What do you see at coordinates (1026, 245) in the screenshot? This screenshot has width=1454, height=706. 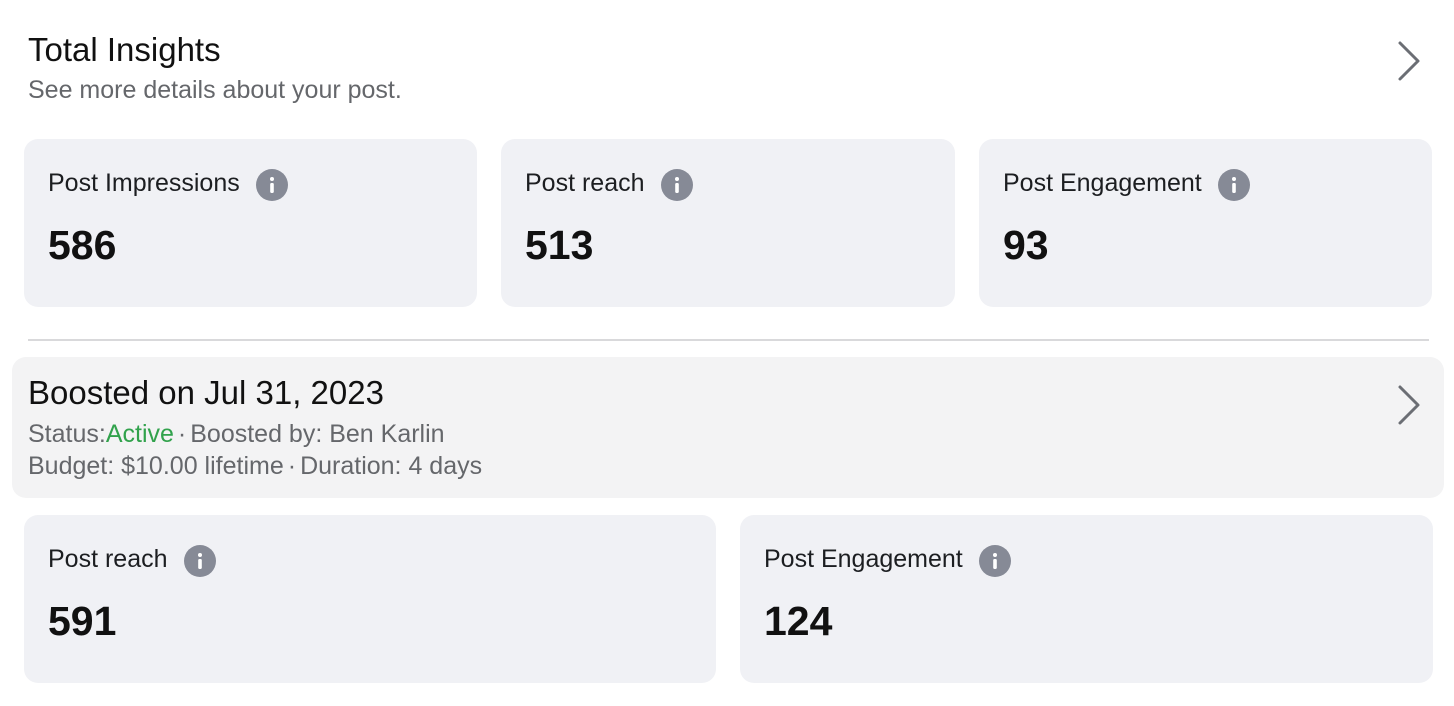 I see `metric-value: 93` at bounding box center [1026, 245].